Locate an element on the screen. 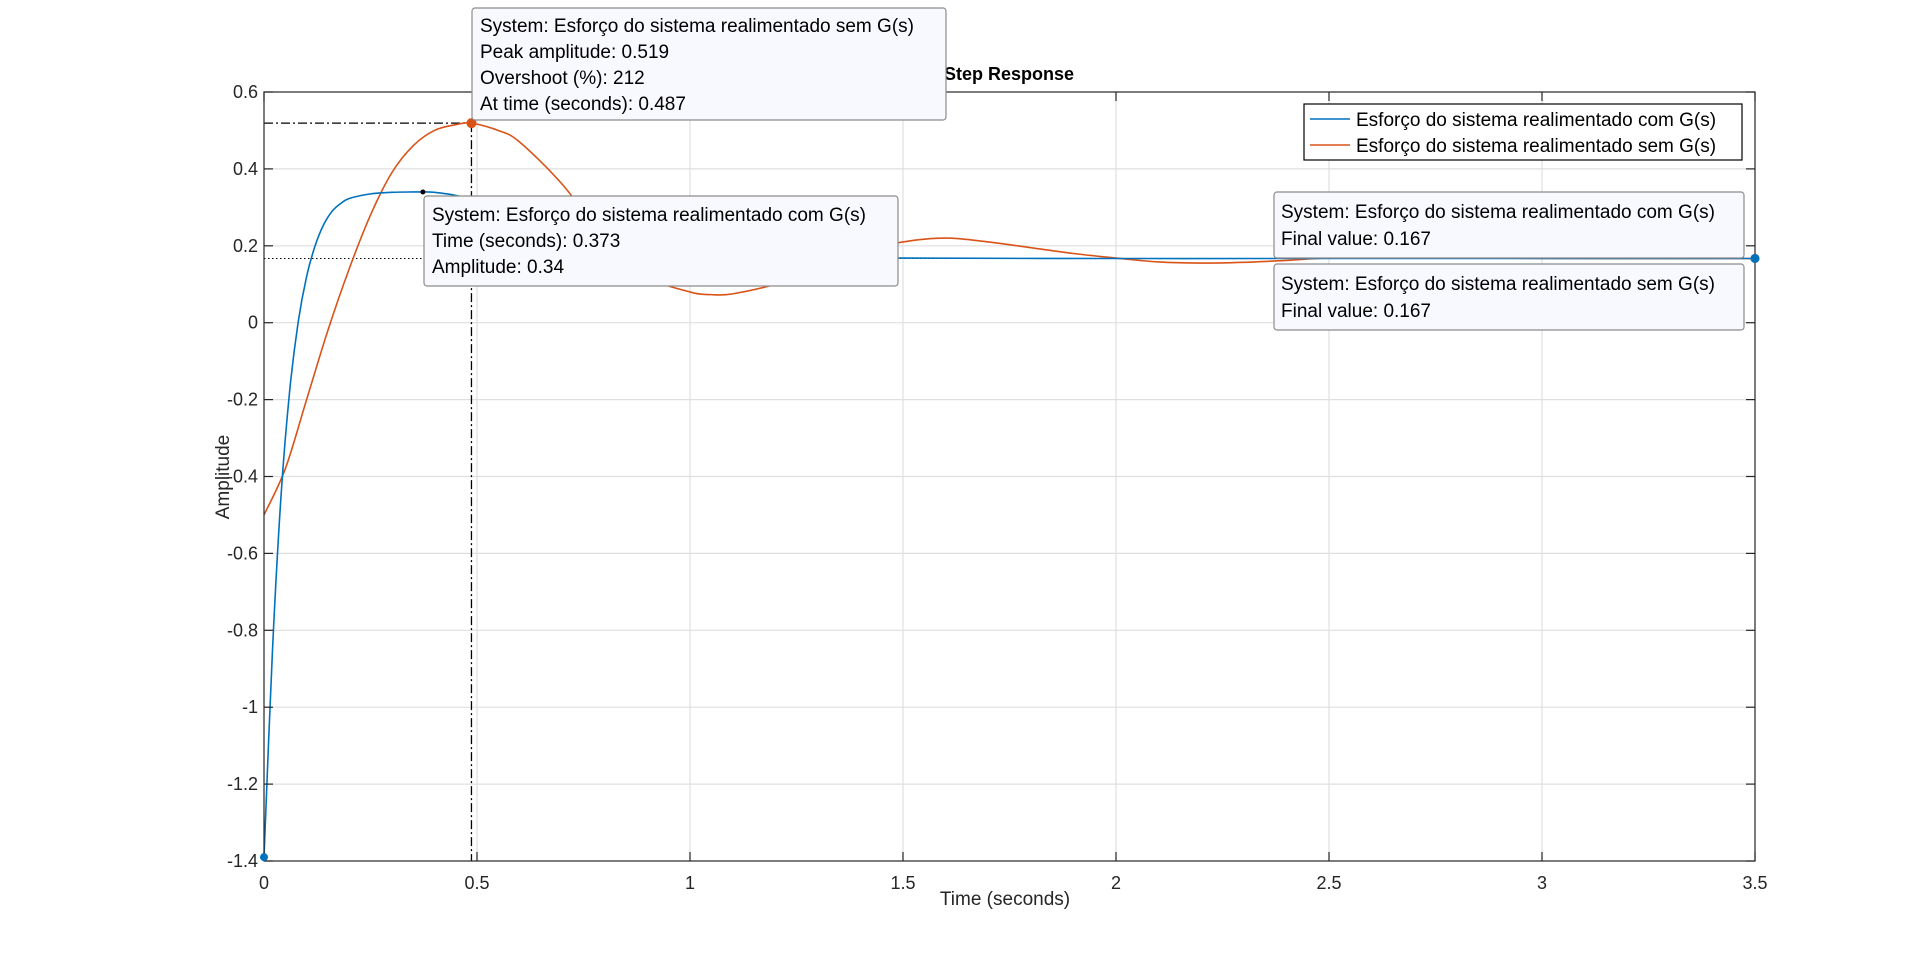  datatip-line: Amplitude: 0.34 is located at coordinates (498, 267).